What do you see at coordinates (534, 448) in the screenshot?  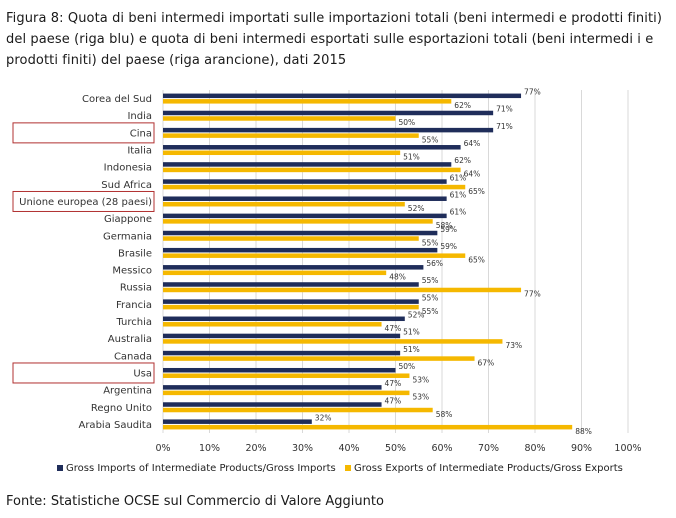 I see `x-tick-label: 80%` at bounding box center [534, 448].